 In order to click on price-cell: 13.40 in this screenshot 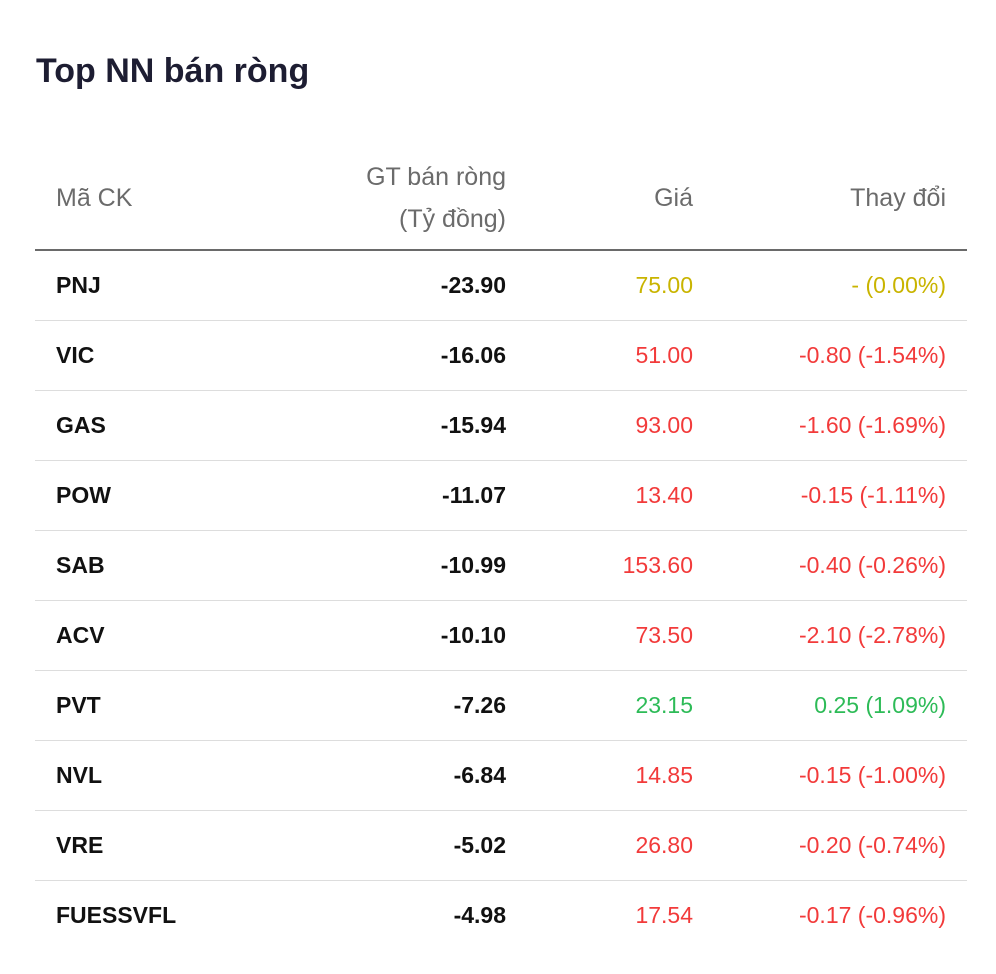, I will do `click(620, 495)`.